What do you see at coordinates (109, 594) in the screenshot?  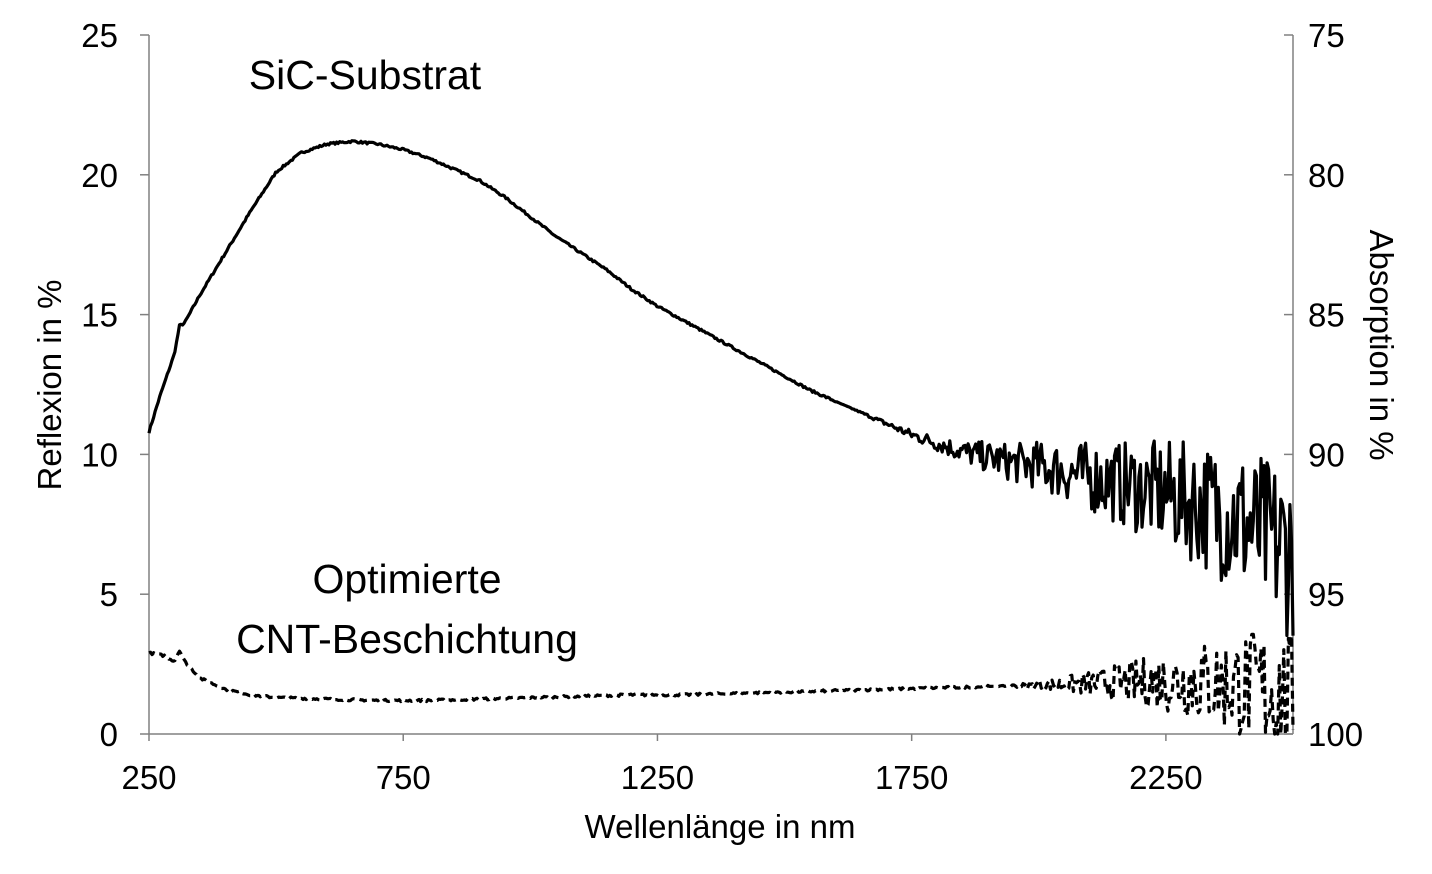 I see `y-tick-label: 5` at bounding box center [109, 594].